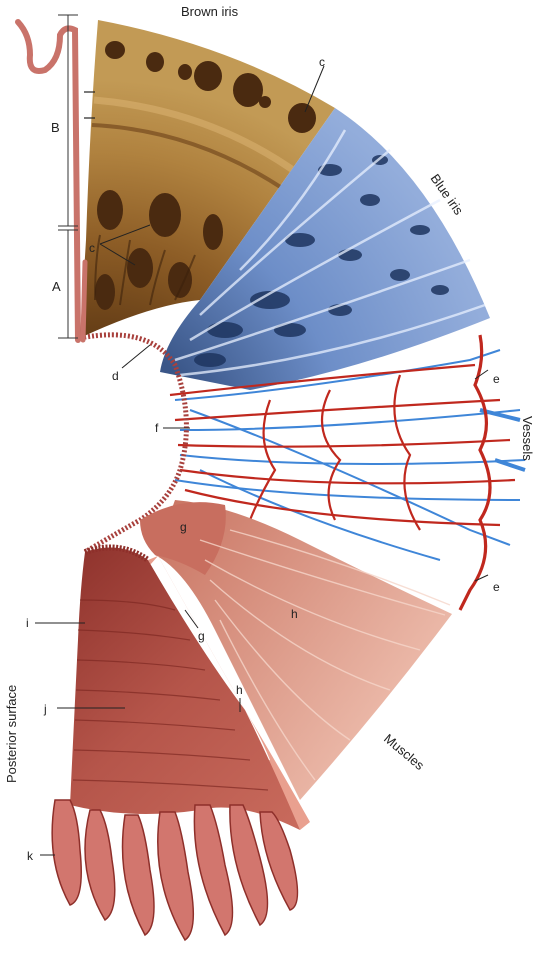 The height and width of the screenshot is (972, 545). Describe the element at coordinates (27, 623) in the screenshot. I see `label-i: i` at that location.